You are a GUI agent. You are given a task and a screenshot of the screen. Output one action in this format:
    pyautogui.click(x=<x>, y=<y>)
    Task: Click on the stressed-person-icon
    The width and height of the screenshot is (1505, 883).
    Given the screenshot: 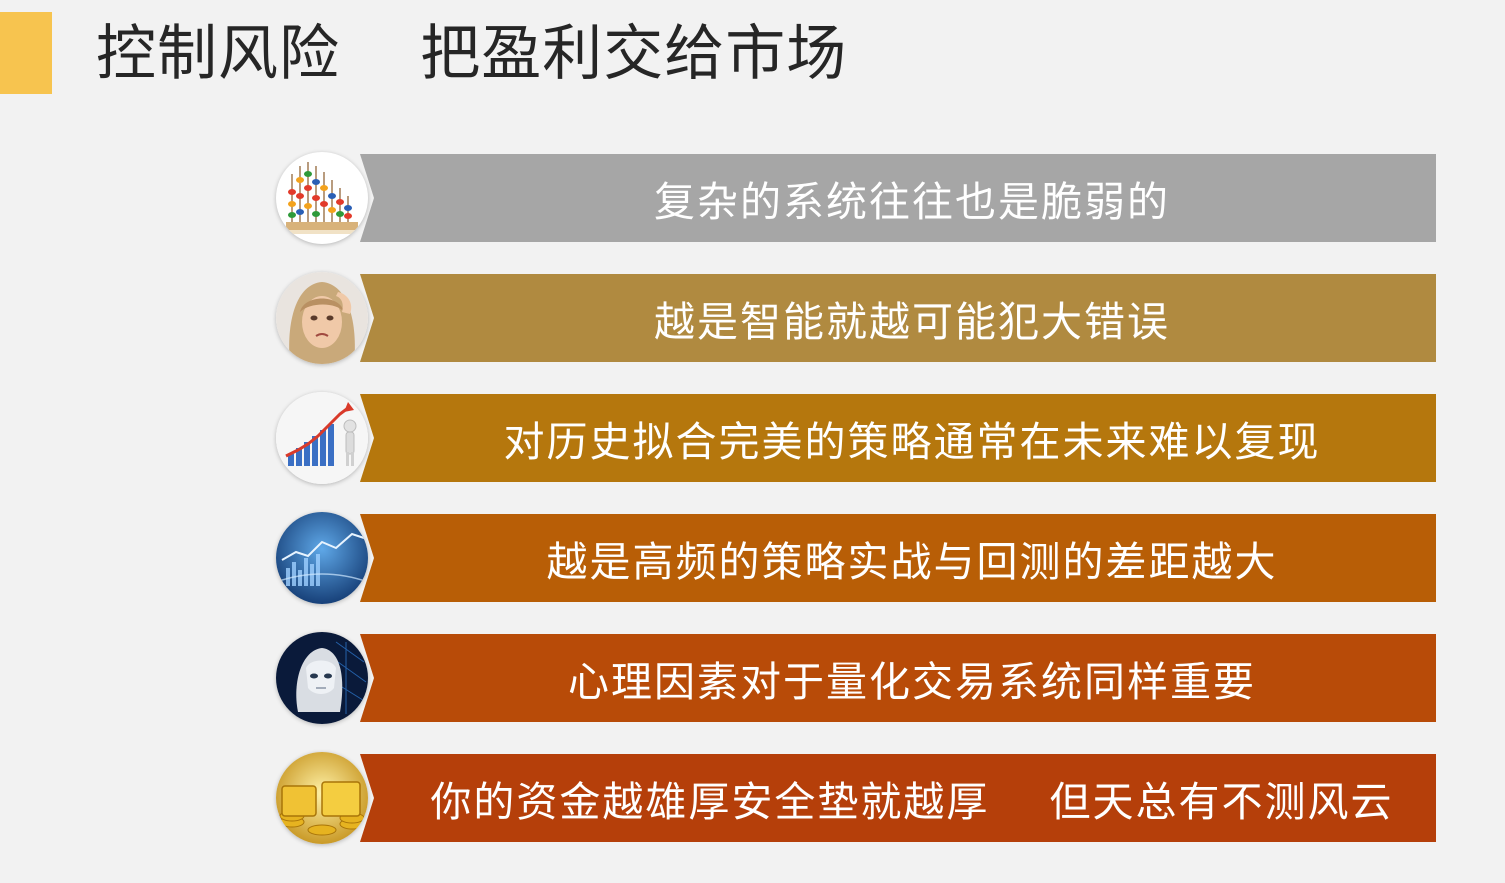 What is the action you would take?
    pyautogui.click(x=322, y=318)
    